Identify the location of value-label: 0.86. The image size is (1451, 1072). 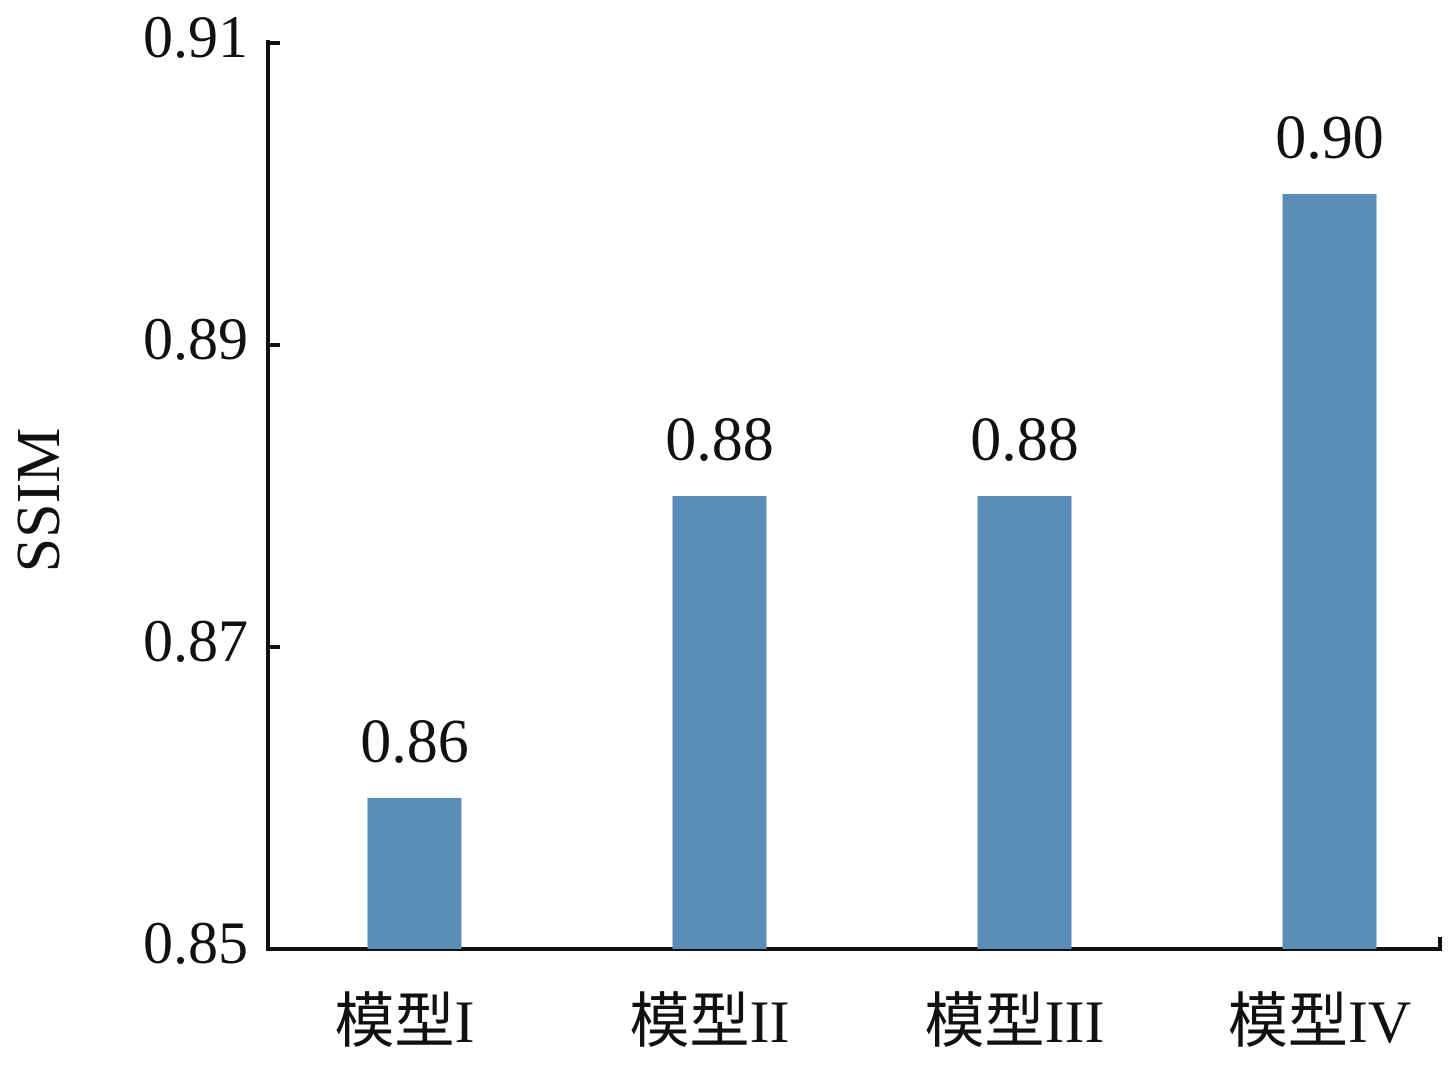
(414, 742).